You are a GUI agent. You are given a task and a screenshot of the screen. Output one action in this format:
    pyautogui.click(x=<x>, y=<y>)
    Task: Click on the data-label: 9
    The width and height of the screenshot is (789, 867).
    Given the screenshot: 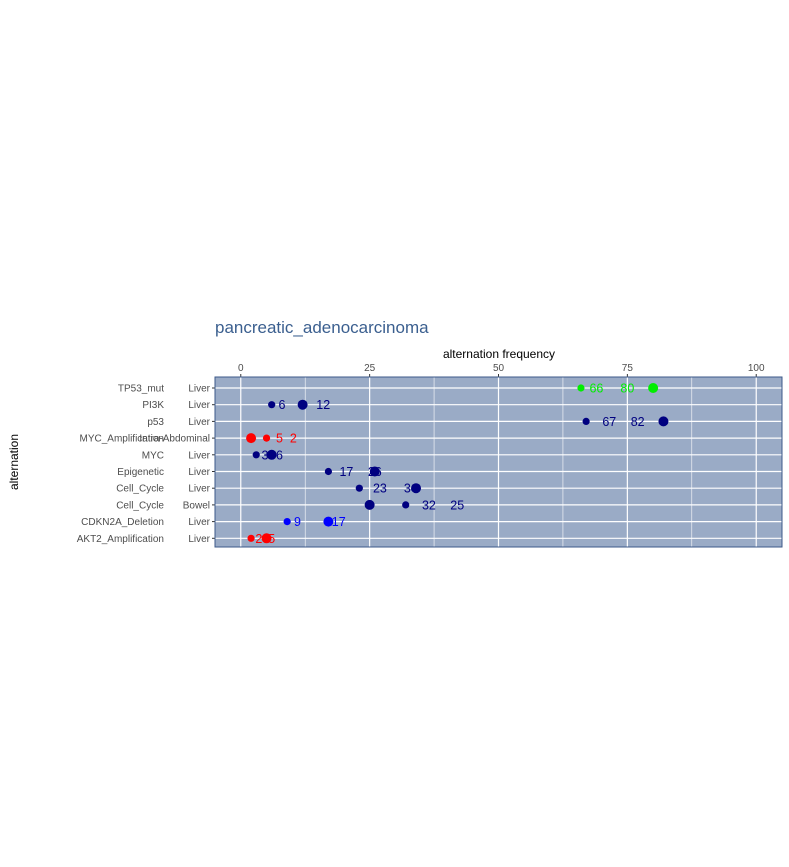 What is the action you would take?
    pyautogui.click(x=297, y=522)
    